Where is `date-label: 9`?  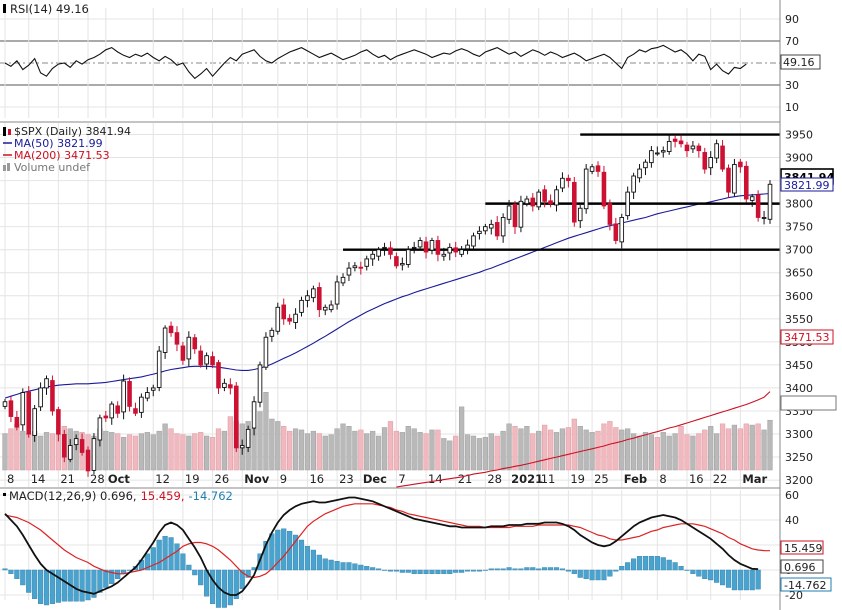 date-label: 9 is located at coordinates (283, 479).